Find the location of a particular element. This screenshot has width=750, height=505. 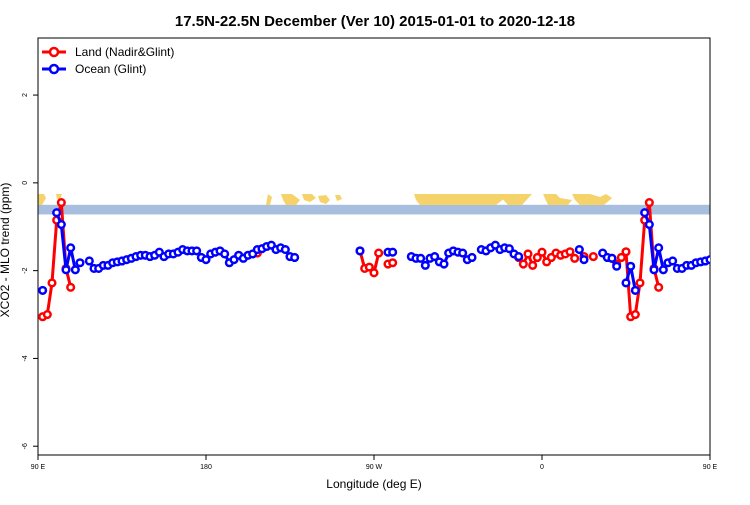

ocean-band is located at coordinates (374, 209).